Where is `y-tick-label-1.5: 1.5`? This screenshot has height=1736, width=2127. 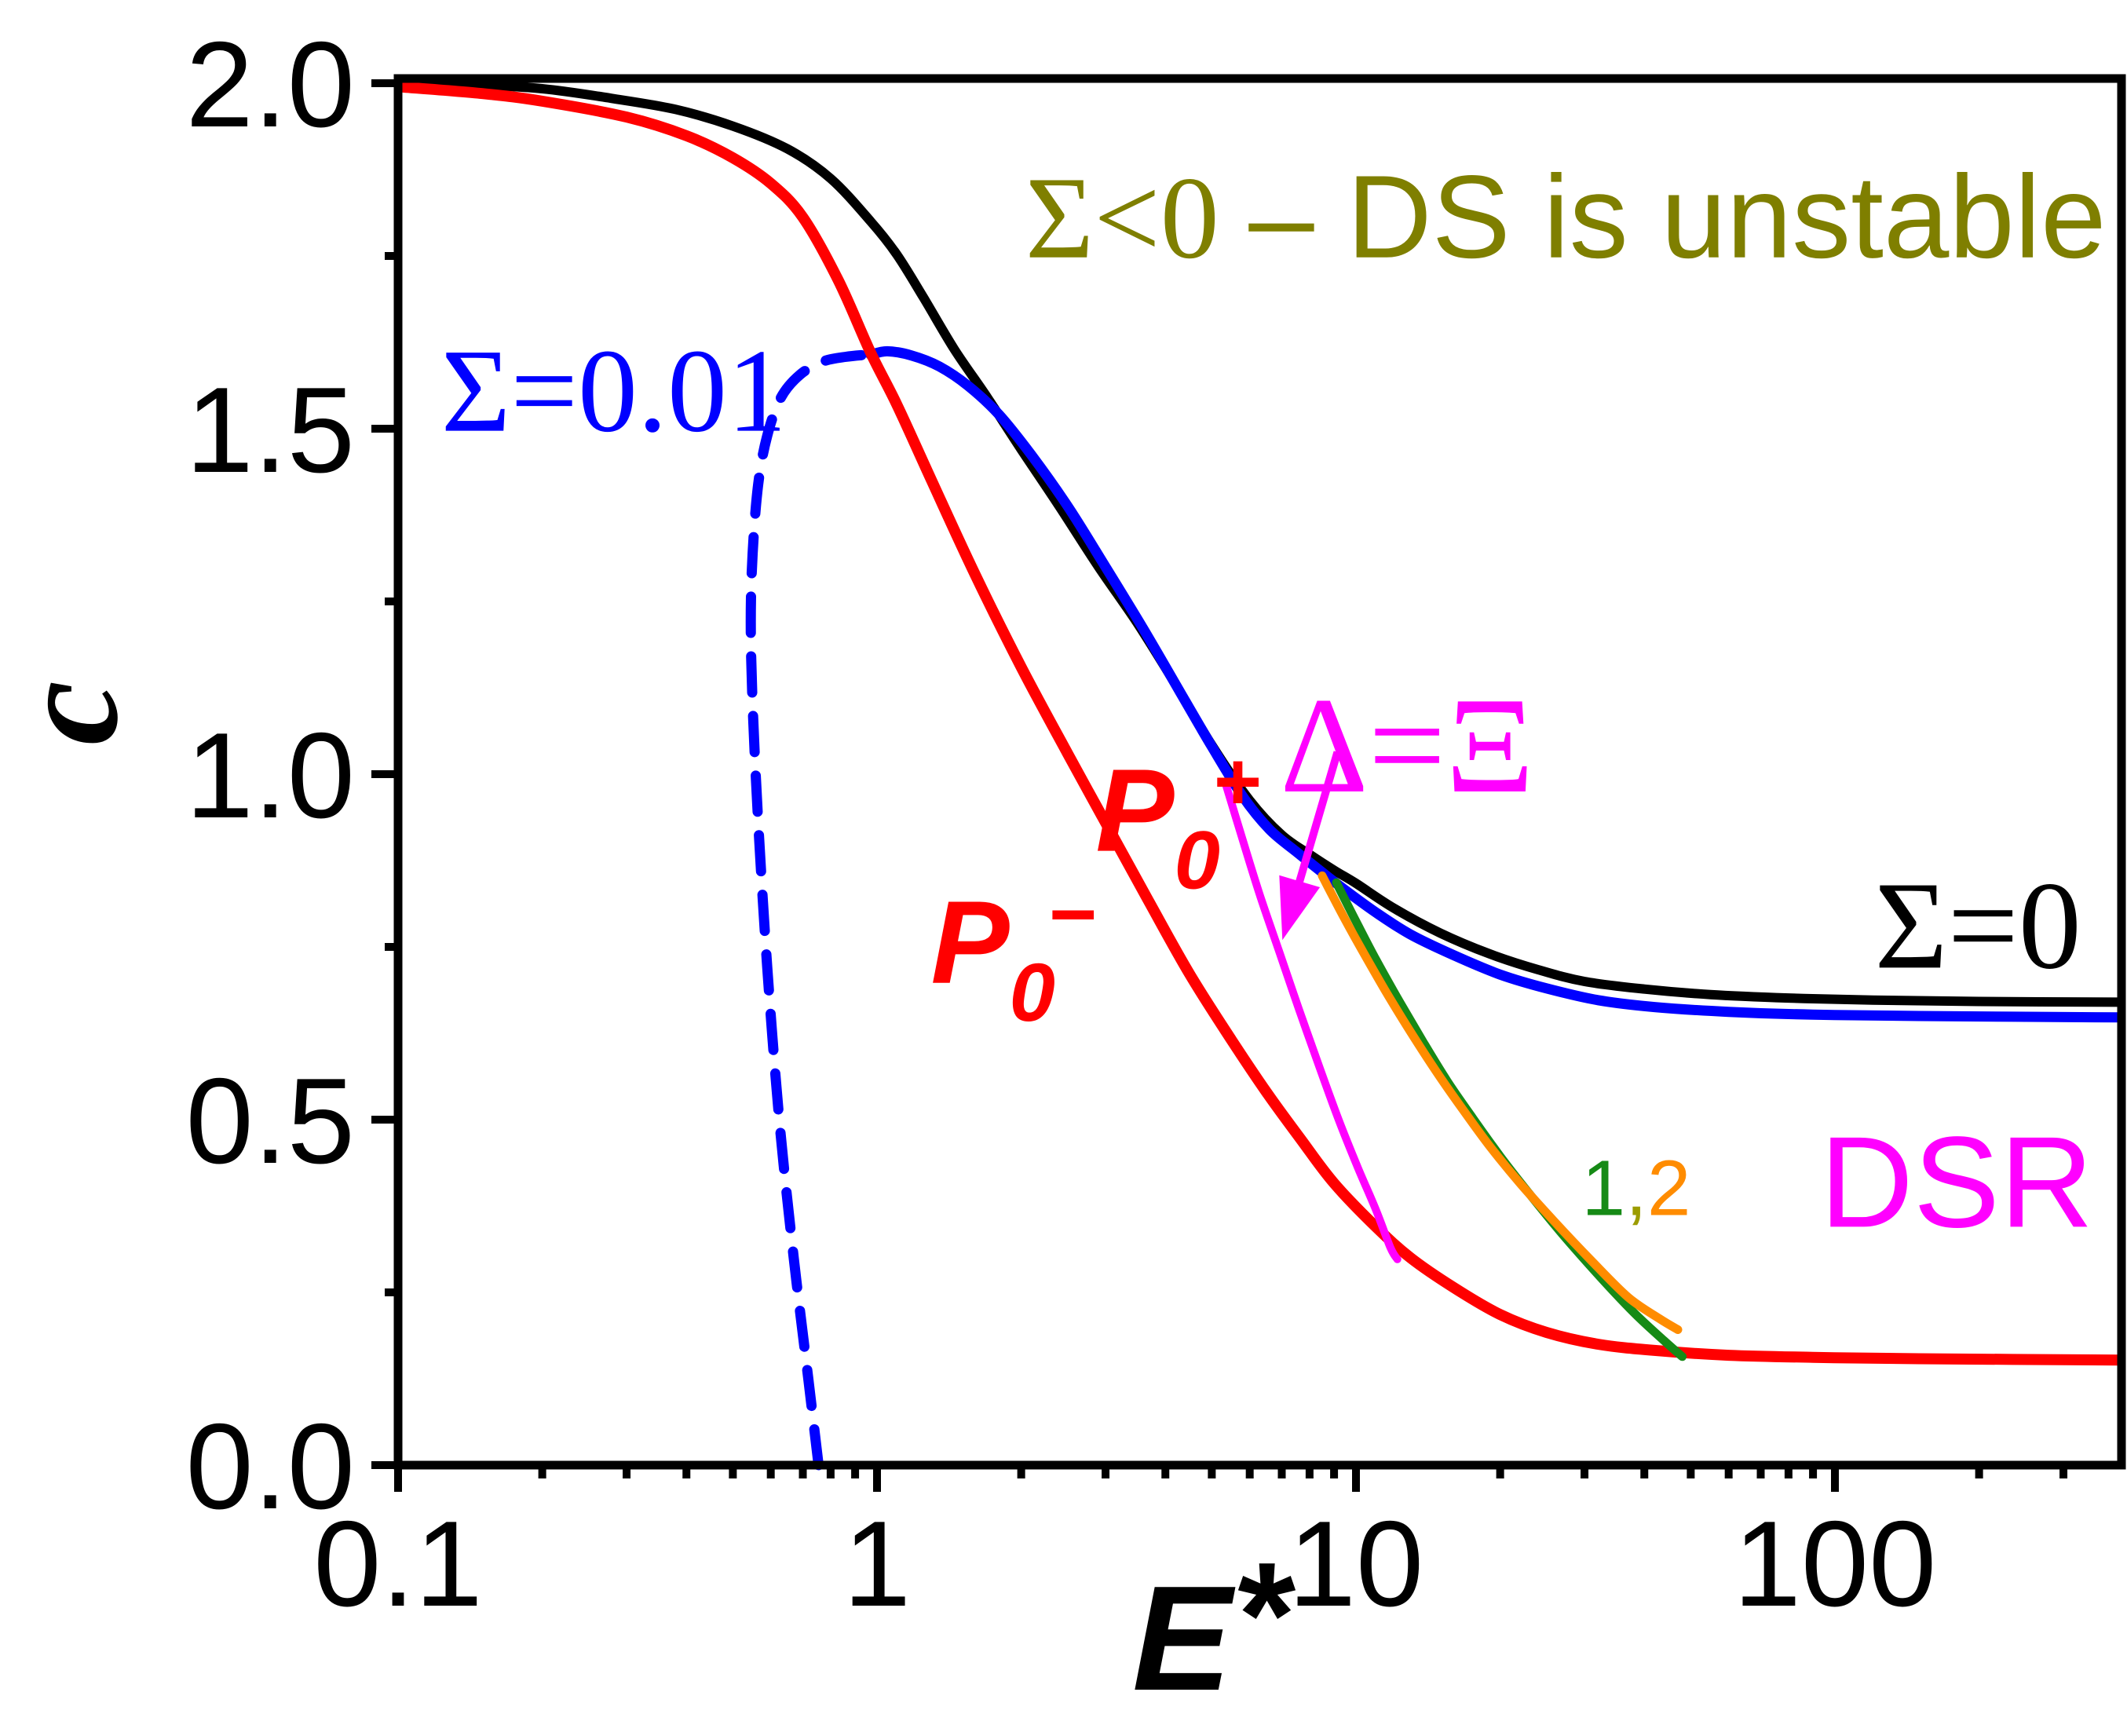
y-tick-label-1.5: 1.5 is located at coordinates (270, 430).